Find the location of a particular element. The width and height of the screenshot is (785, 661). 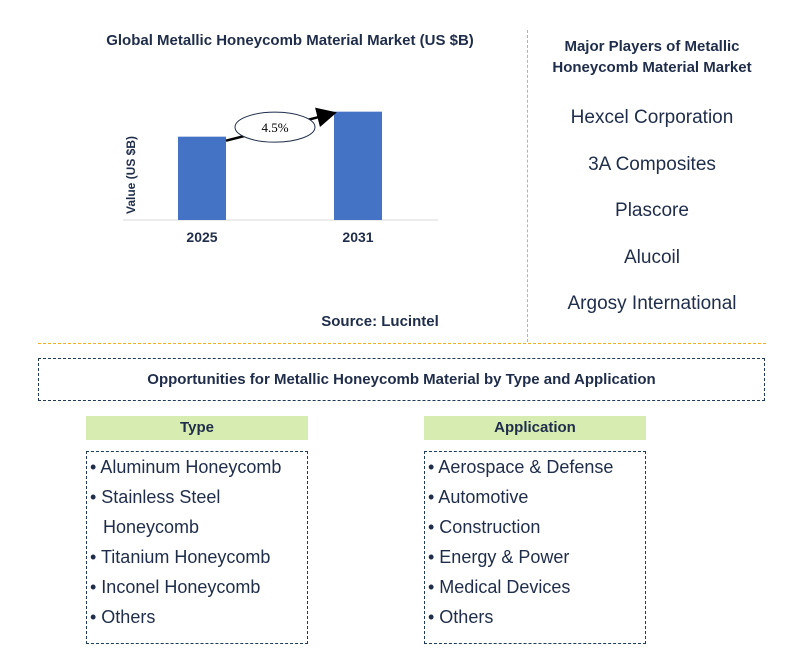

application-header: Application is located at coordinates (535, 428).